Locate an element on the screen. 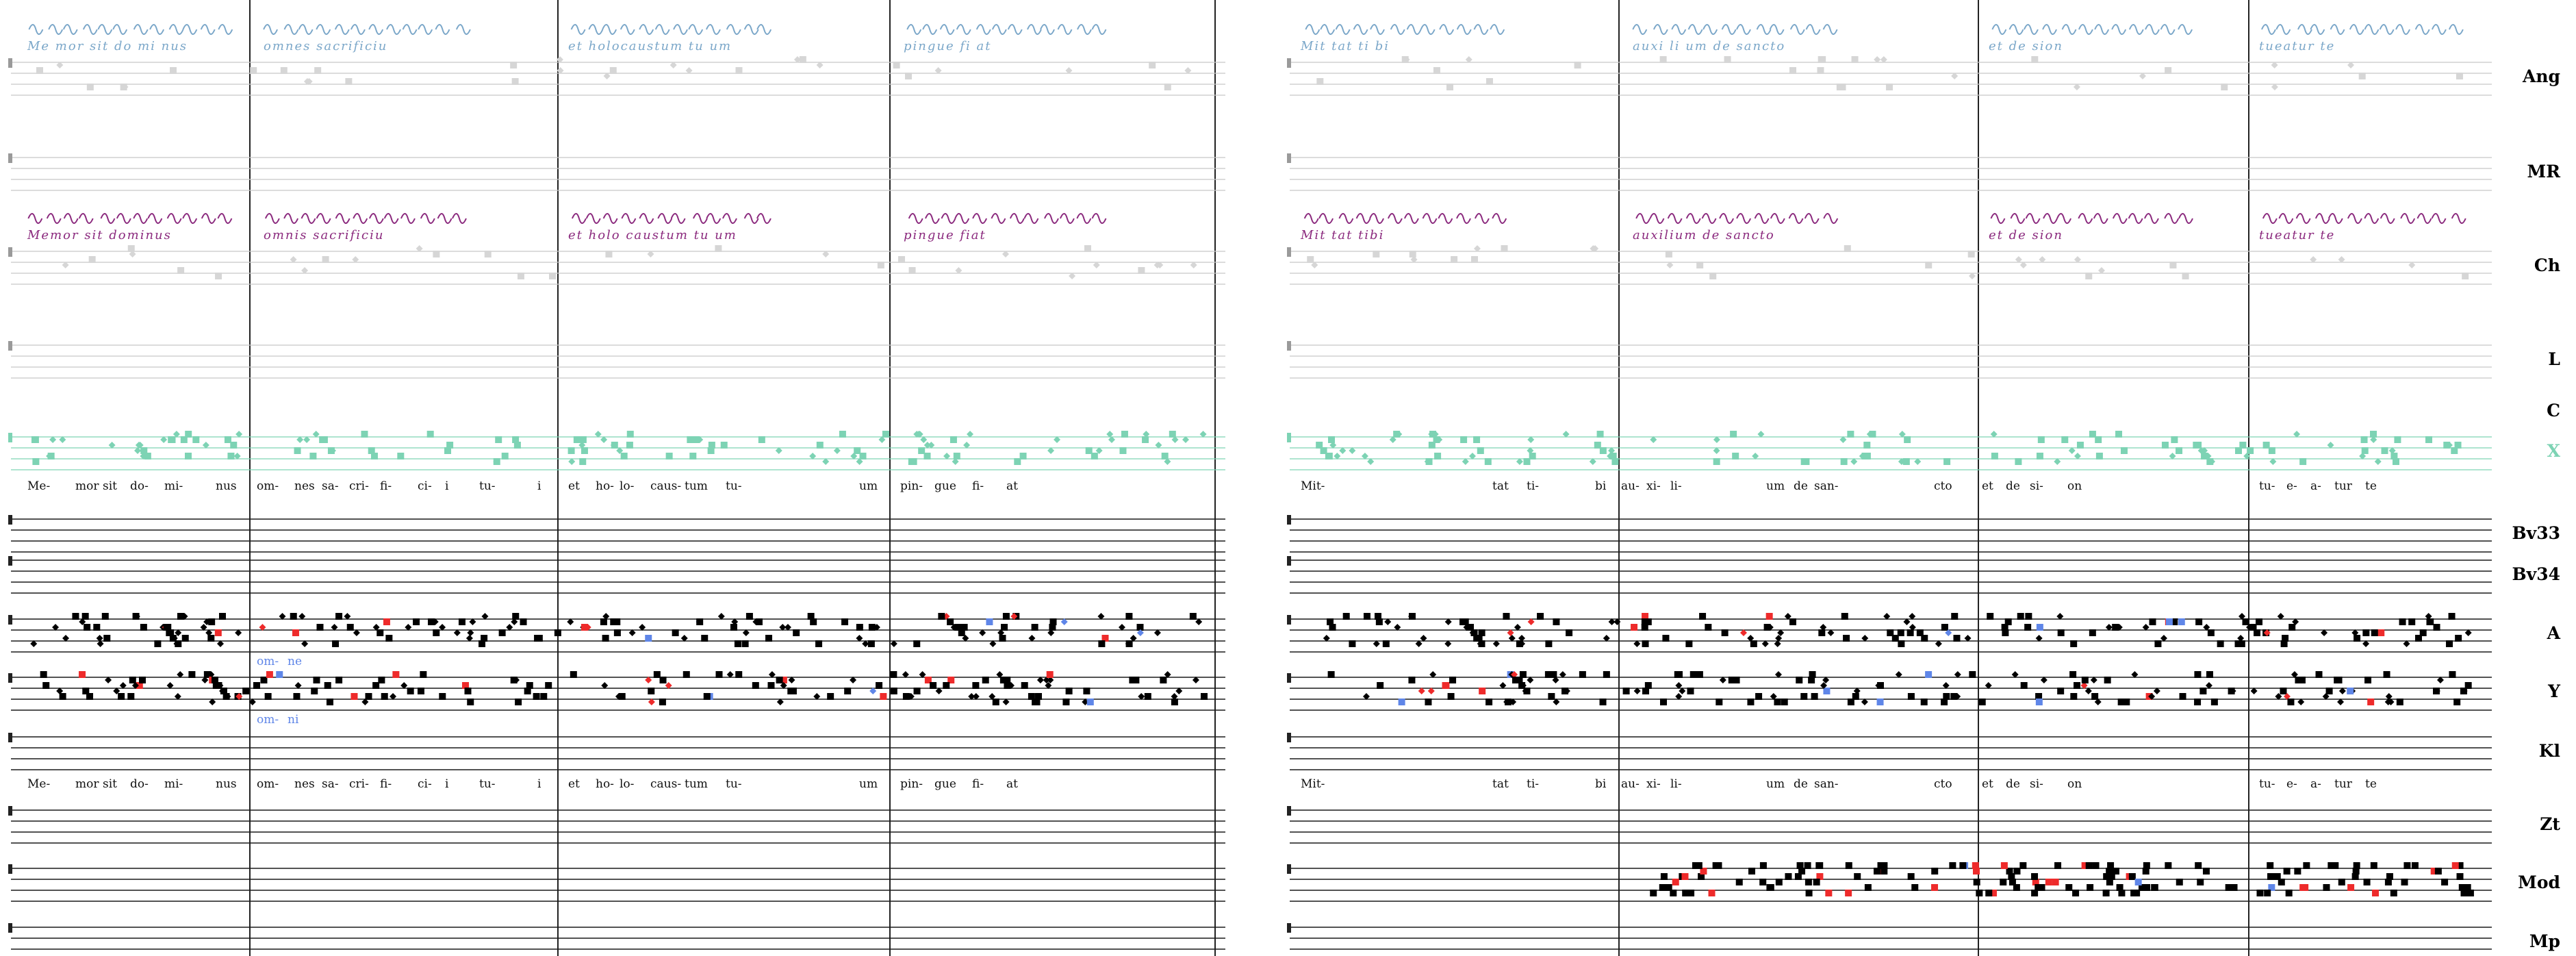 Image resolution: width=2576 pixels, height=956 pixels. lyric-syllable: tu- is located at coordinates (488, 784).